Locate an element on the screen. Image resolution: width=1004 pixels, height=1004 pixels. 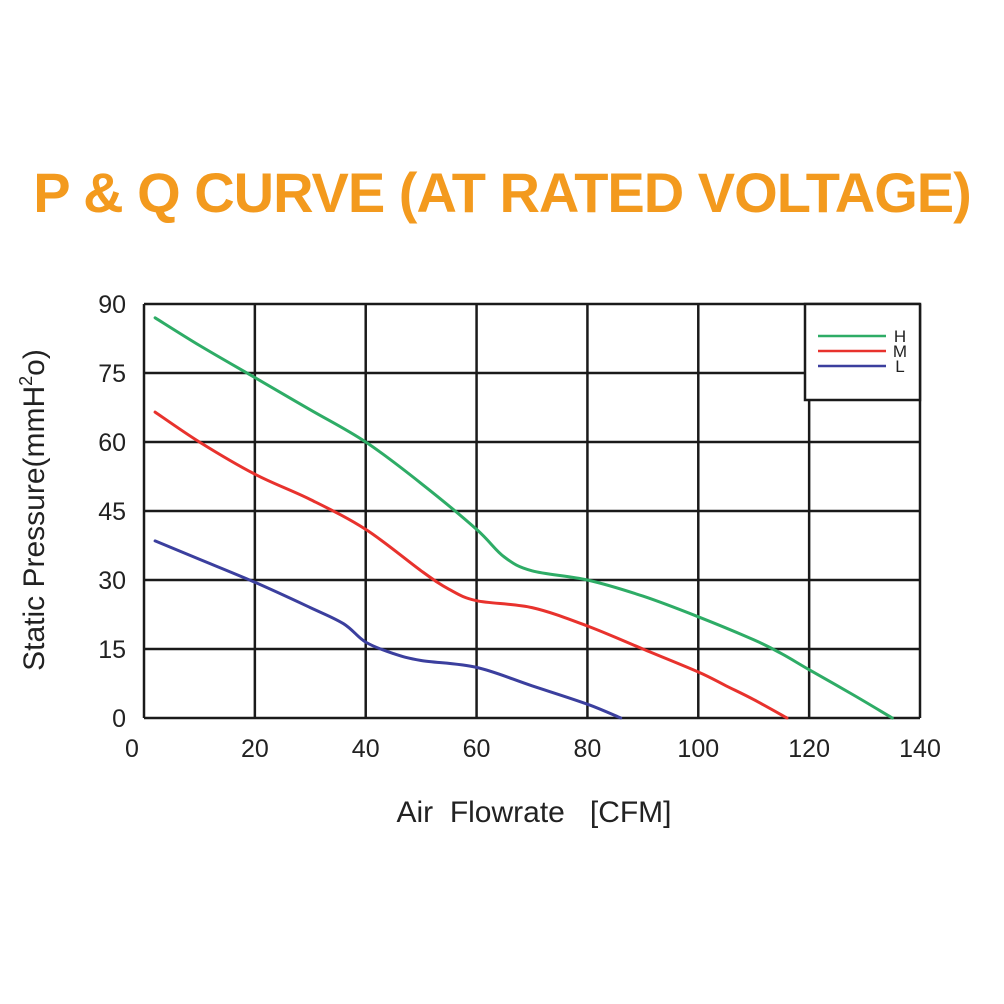
legend: HML is located at coordinates (862, 352).